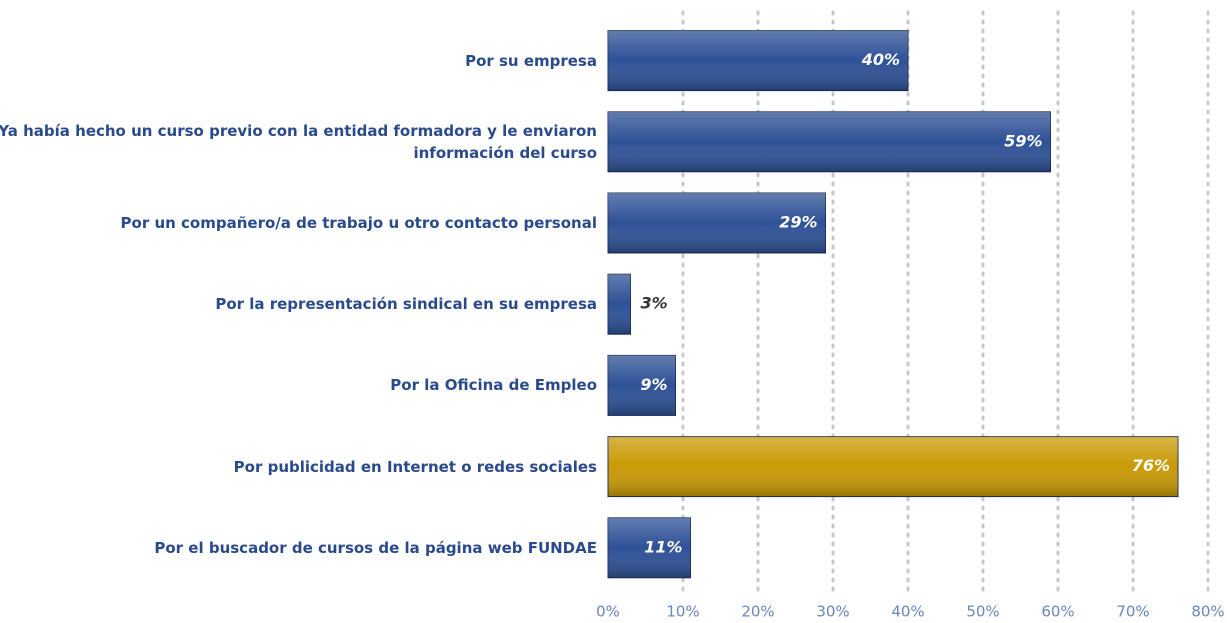 This screenshot has height=623, width=1227. Describe the element at coordinates (1023, 140) in the screenshot. I see `value-label: 59%` at that location.